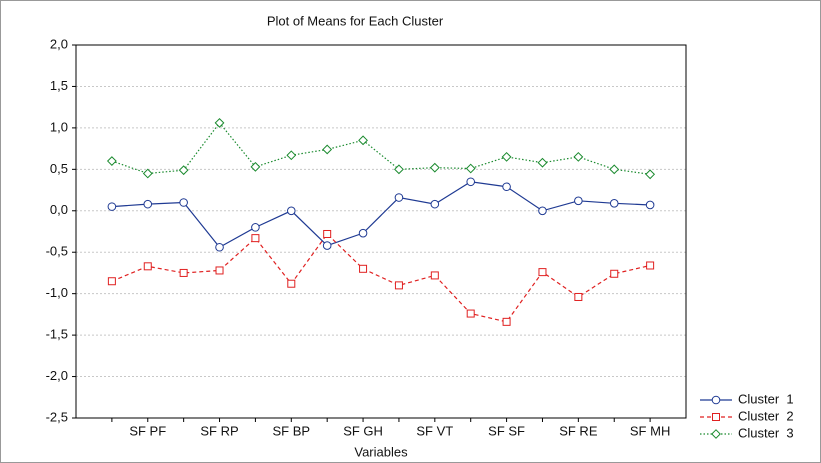  What do you see at coordinates (381, 451) in the screenshot?
I see `x-axis-label: Variables` at bounding box center [381, 451].